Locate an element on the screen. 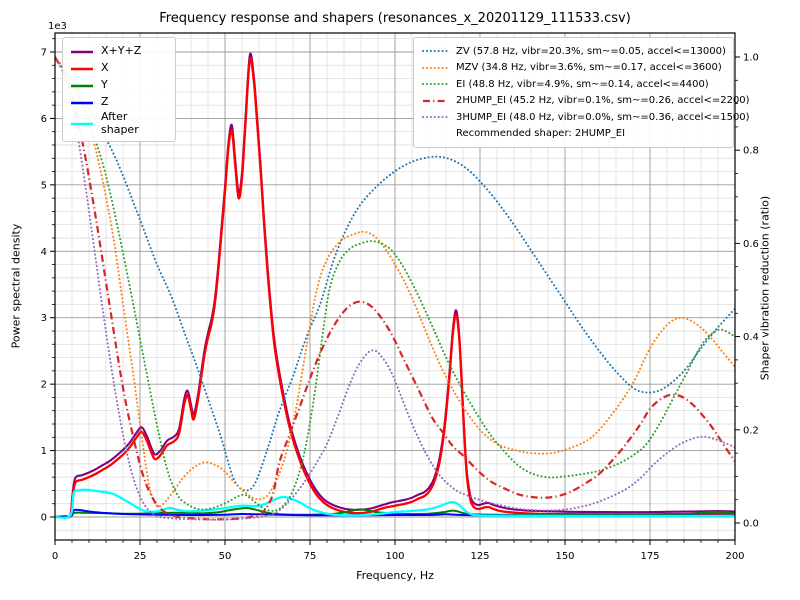  svg-text: 25 is located at coordinates (140, 556).